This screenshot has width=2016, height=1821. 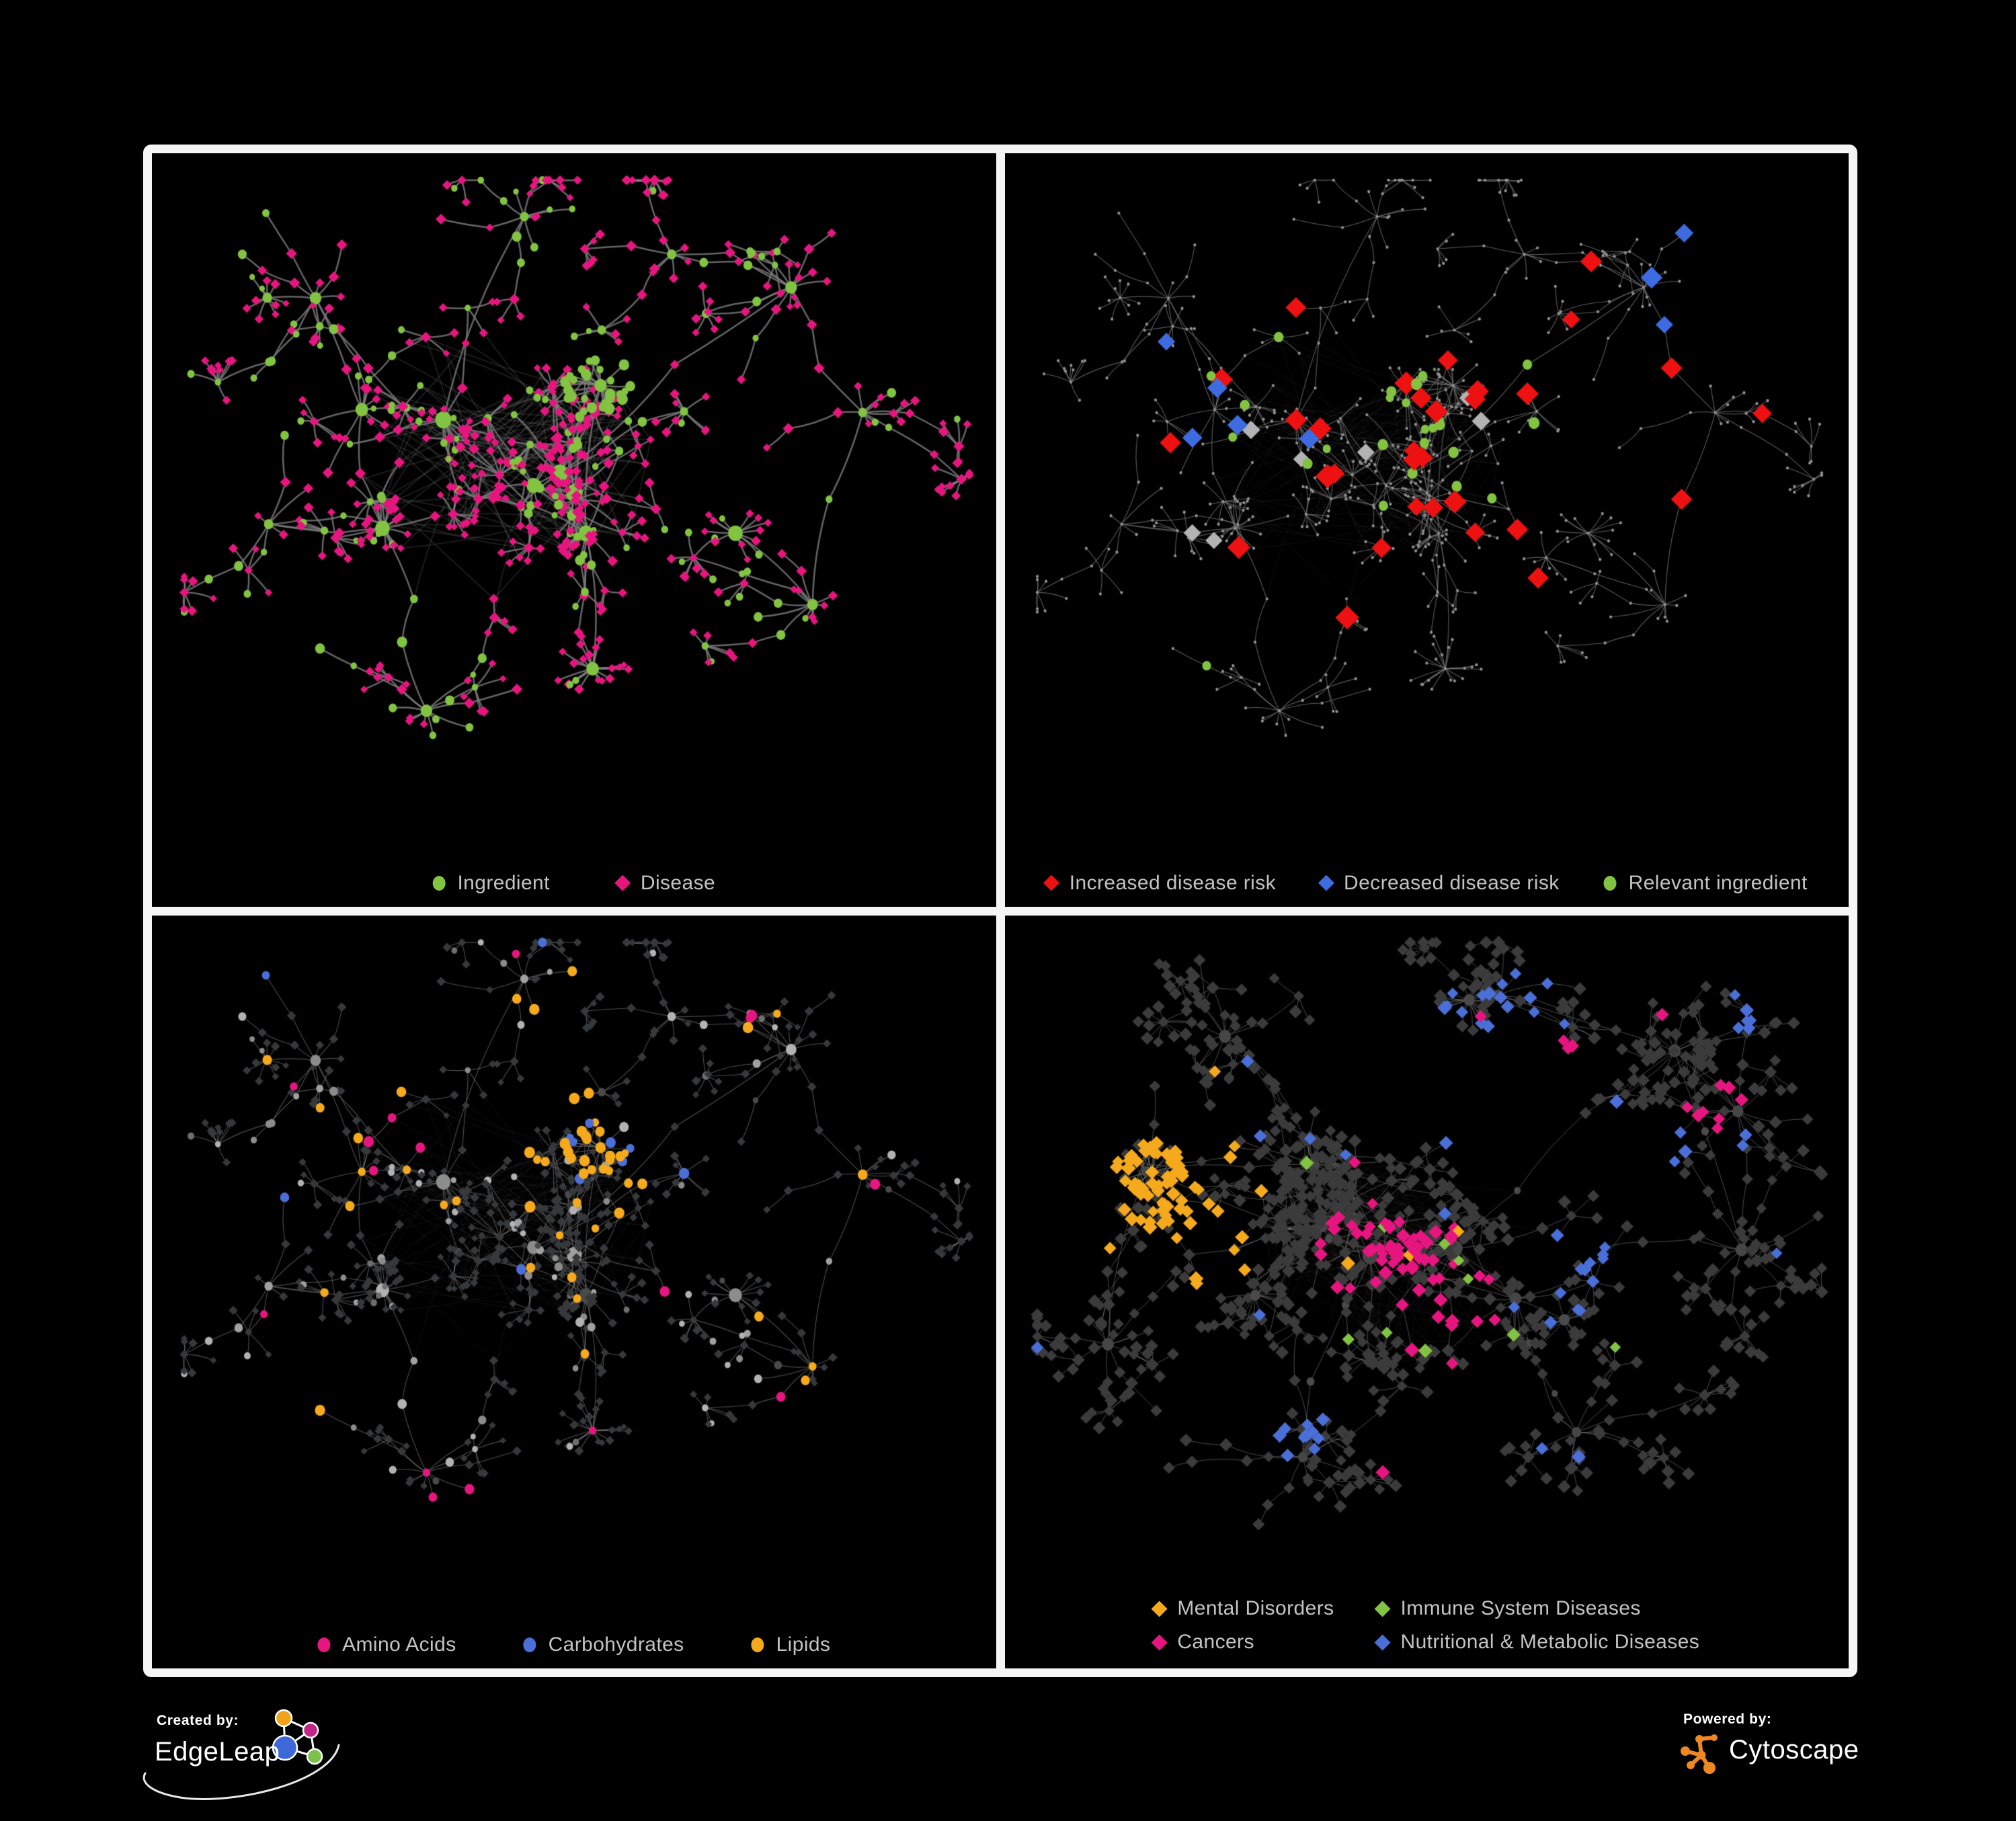 What do you see at coordinates (1699, 1754) in the screenshot?
I see `cytoscape-logo-icon` at bounding box center [1699, 1754].